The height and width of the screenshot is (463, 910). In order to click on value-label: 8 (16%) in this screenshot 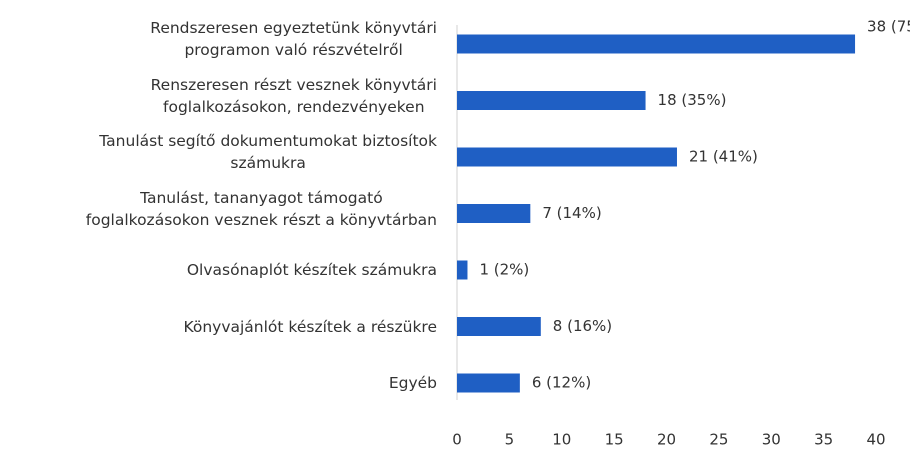, I will do `click(582, 326)`.